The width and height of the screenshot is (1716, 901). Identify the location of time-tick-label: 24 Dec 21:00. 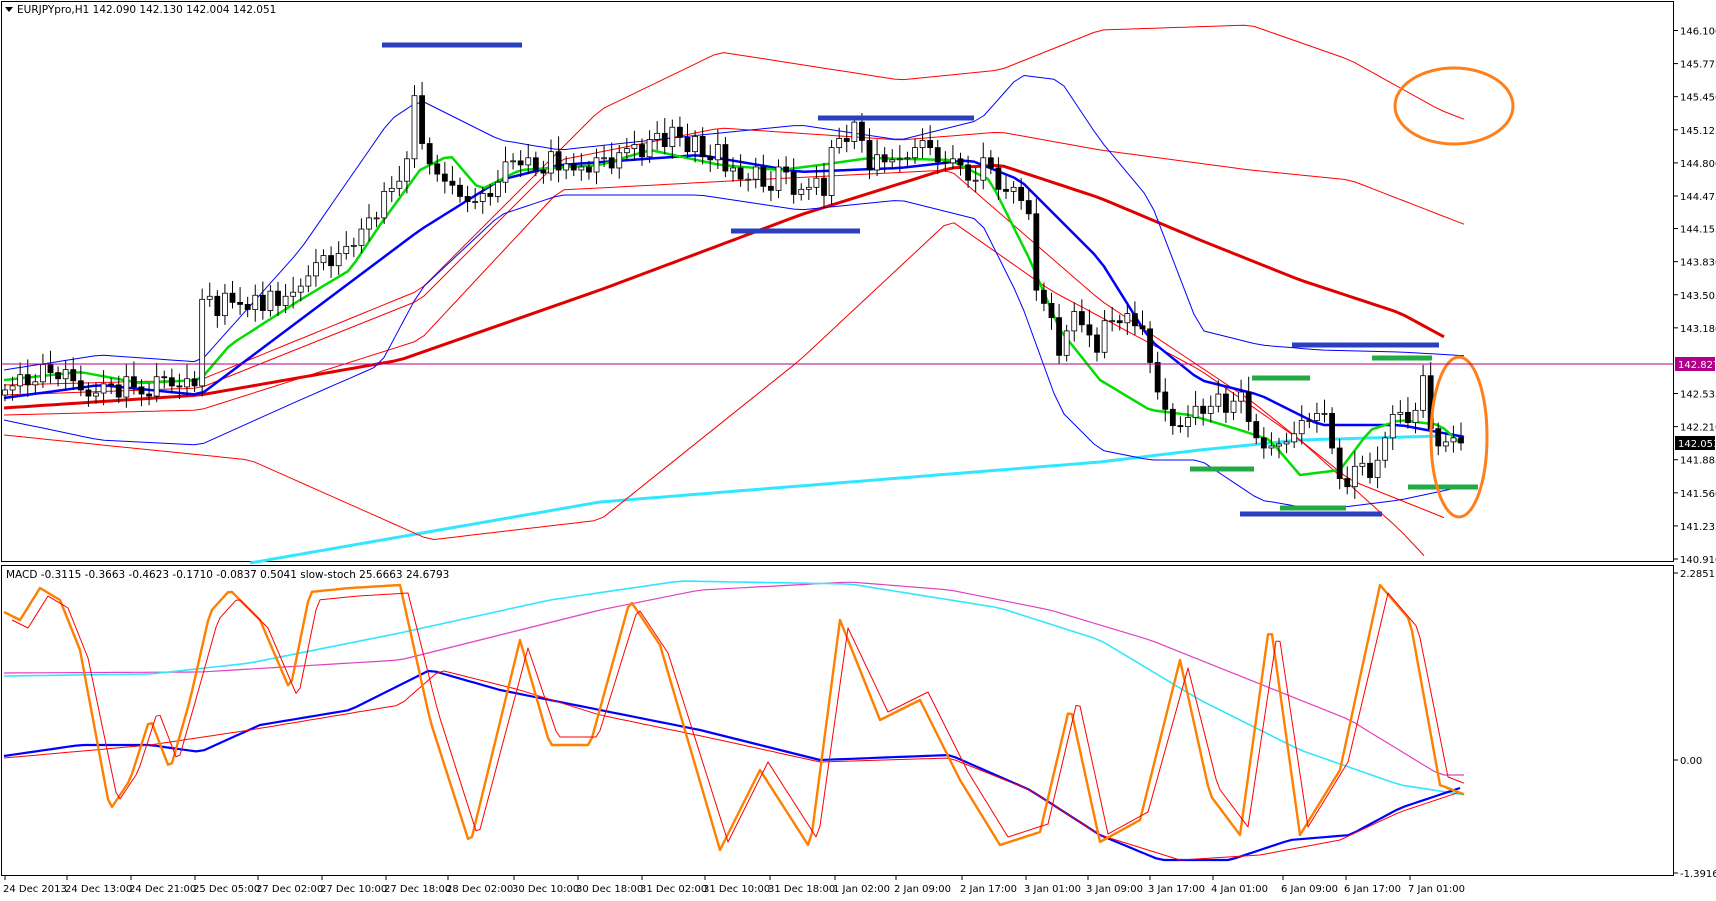
(162, 889).